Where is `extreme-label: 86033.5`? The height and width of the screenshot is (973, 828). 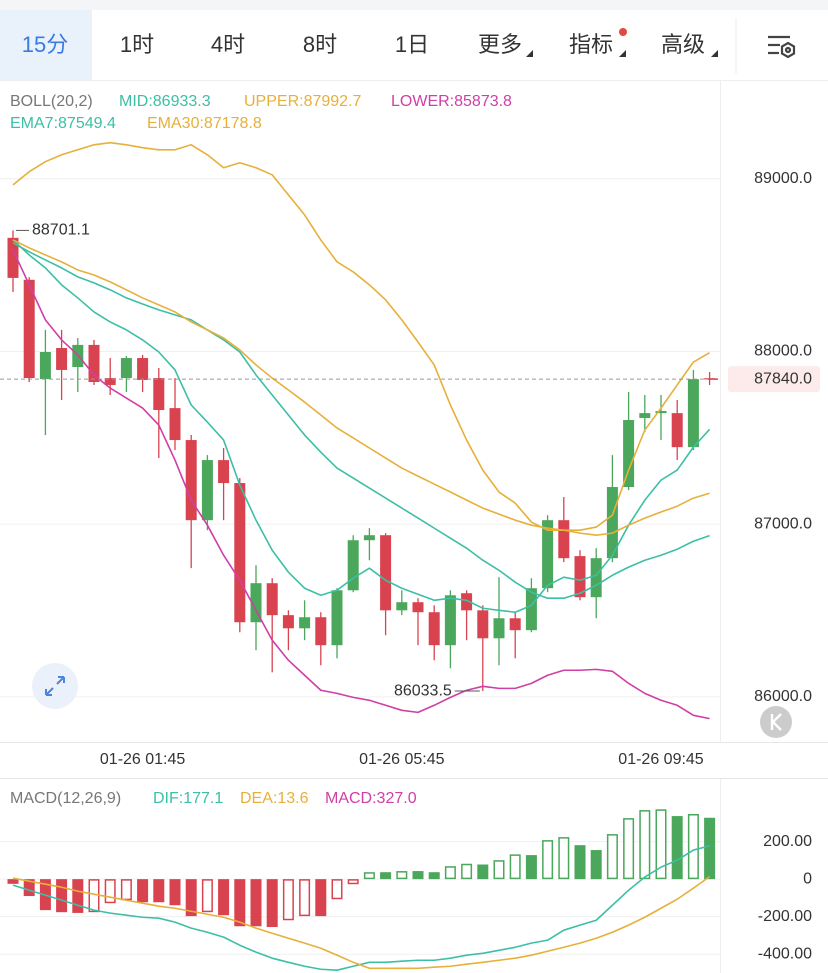
extreme-label: 86033.5 is located at coordinates (423, 690).